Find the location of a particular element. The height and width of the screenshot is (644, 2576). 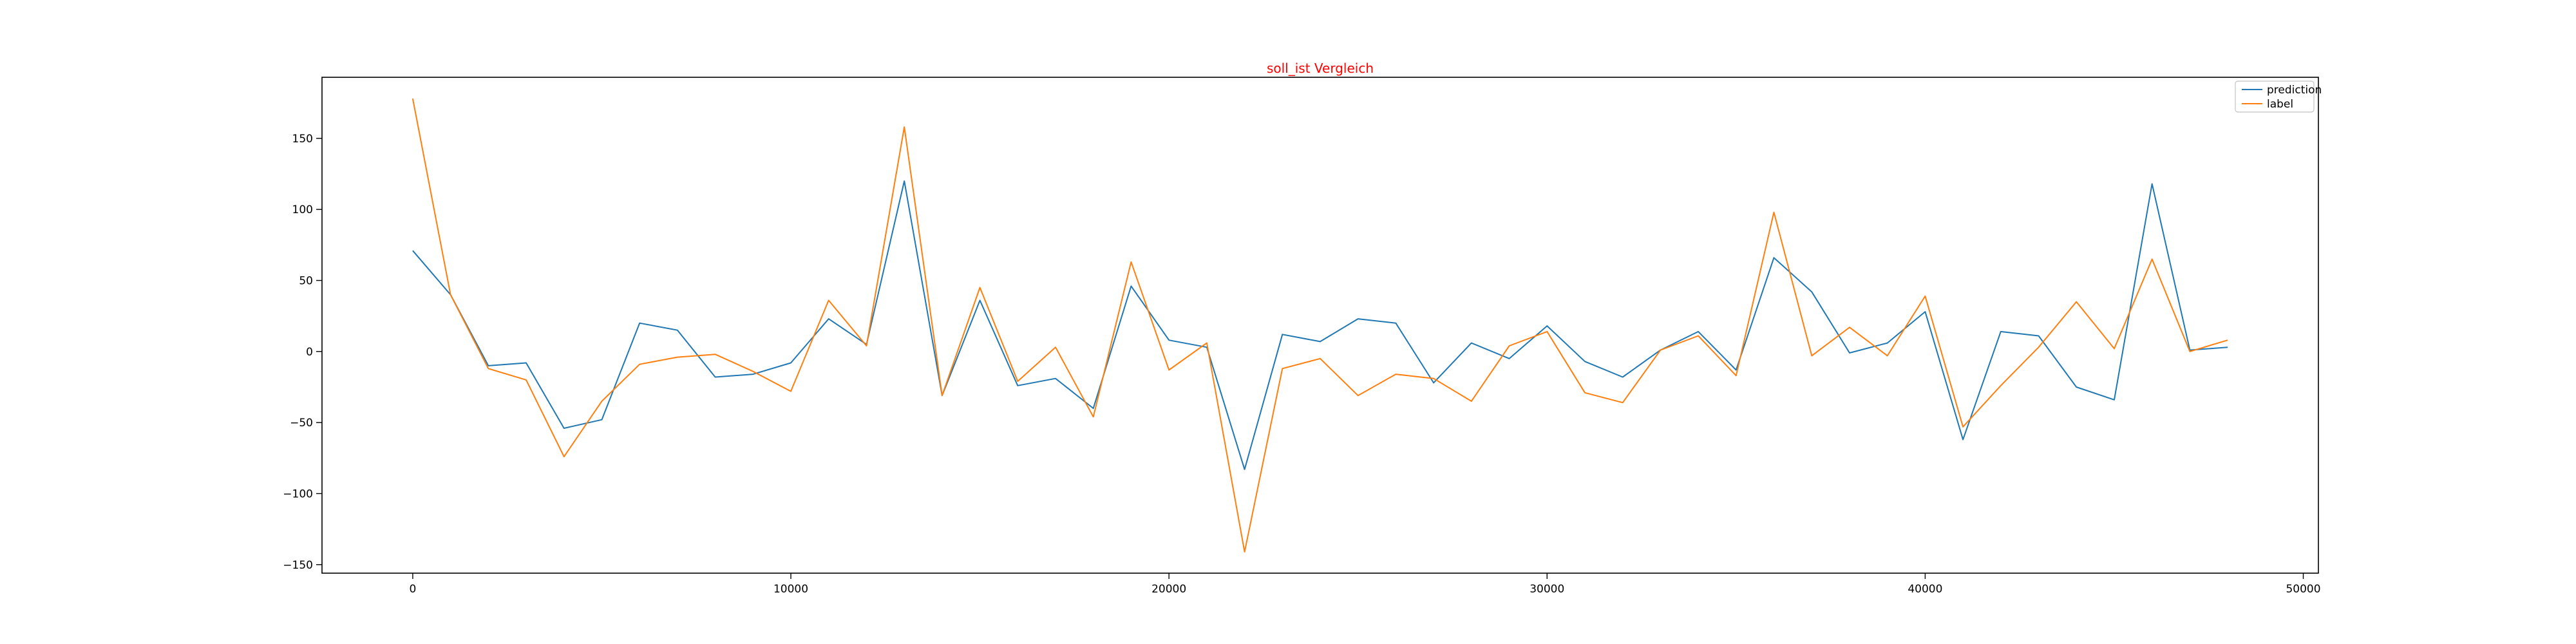

legend-label-prediction: prediction is located at coordinates (2295, 91).